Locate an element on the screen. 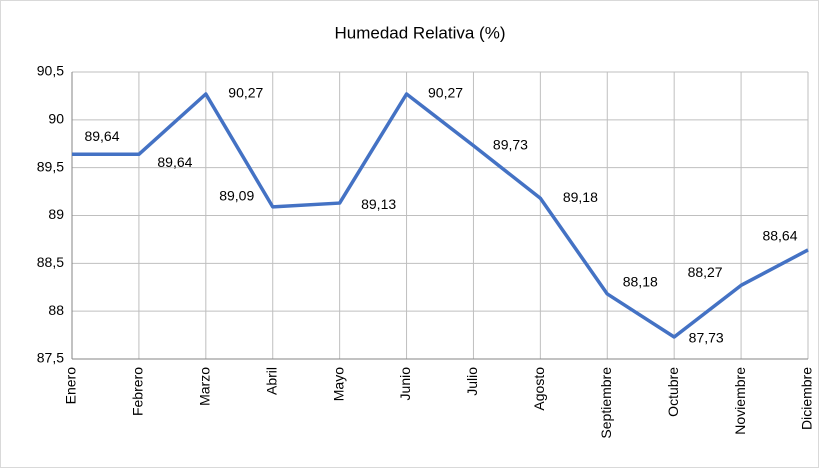 The image size is (819, 468). x-tick-label: Noviembre is located at coordinates (740, 401).